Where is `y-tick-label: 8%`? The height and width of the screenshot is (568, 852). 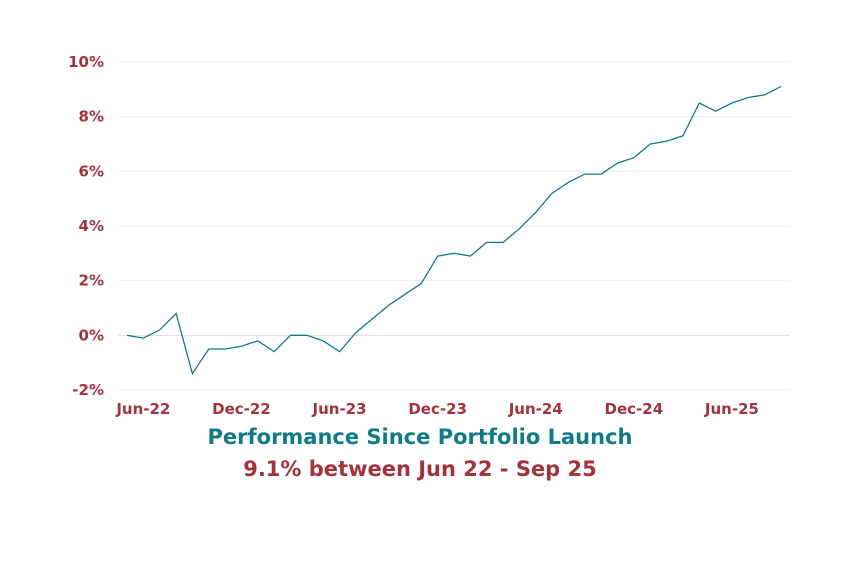 y-tick-label: 8% is located at coordinates (91, 117).